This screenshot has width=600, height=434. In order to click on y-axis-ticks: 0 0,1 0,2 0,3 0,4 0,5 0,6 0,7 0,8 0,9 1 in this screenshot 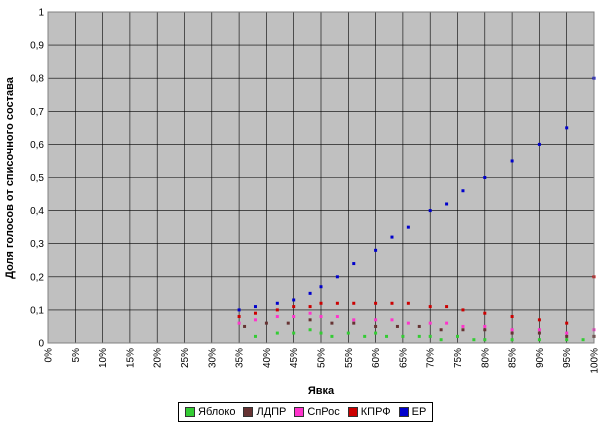, I will do `click(37, 179)`.